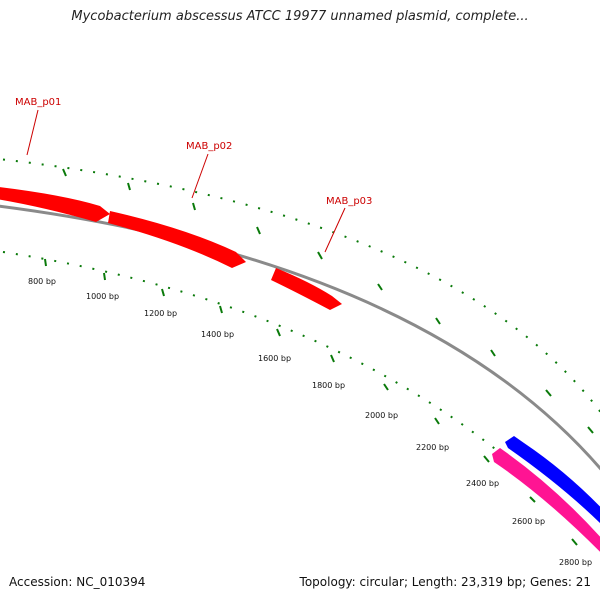  I want to click on gene-pink, so click(546, 505).